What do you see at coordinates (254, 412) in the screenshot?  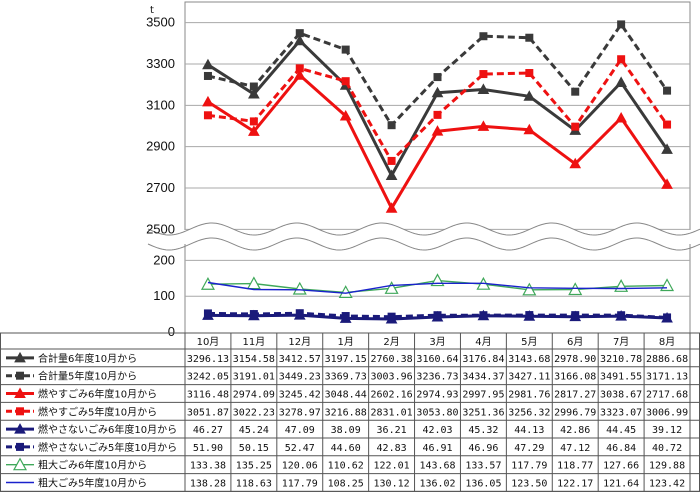 I see `table-cell: 3022.23` at bounding box center [254, 412].